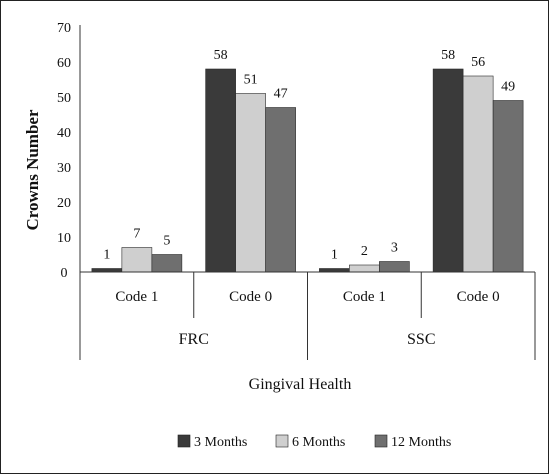 This screenshot has height=474, width=549. Describe the element at coordinates (64, 273) in the screenshot. I see `y-tick-label: 0` at that location.